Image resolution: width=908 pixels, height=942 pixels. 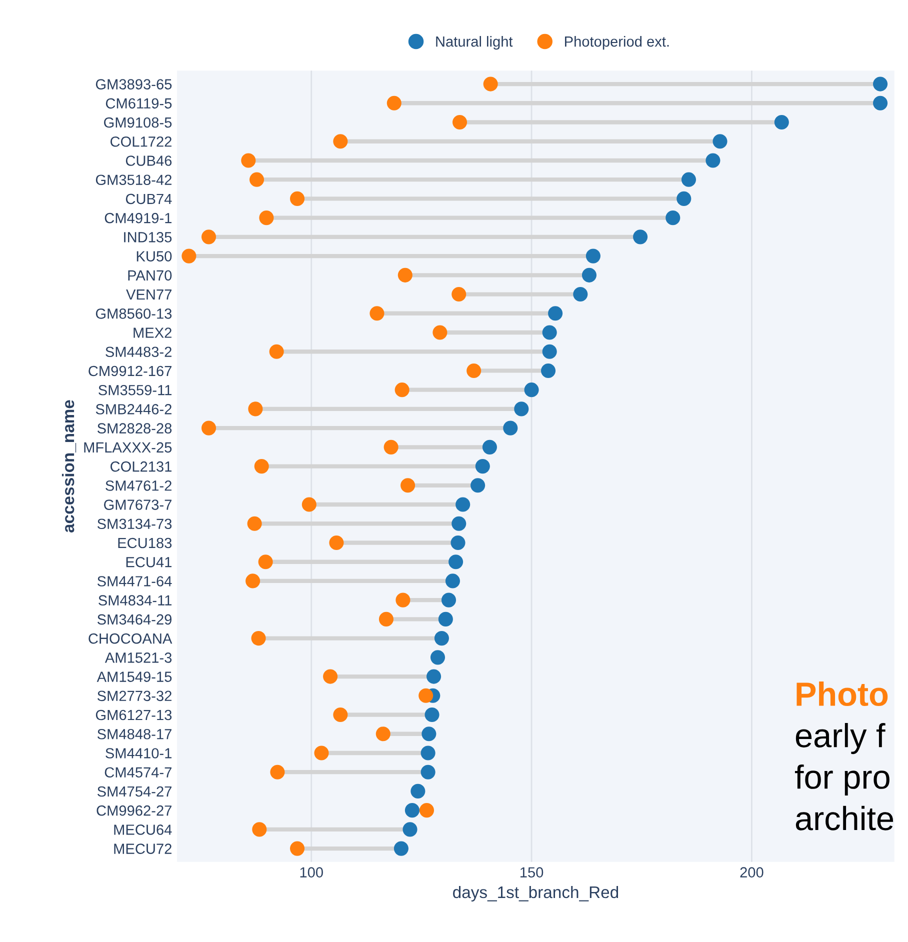 I want to click on y-tick-label: COL2131, so click(x=141, y=466).